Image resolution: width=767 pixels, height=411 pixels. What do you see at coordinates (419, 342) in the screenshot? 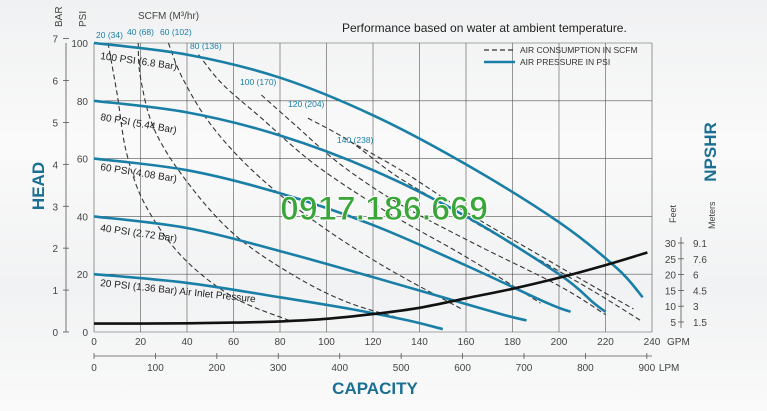
I see `x-tick-label-gpm: 140` at bounding box center [419, 342].